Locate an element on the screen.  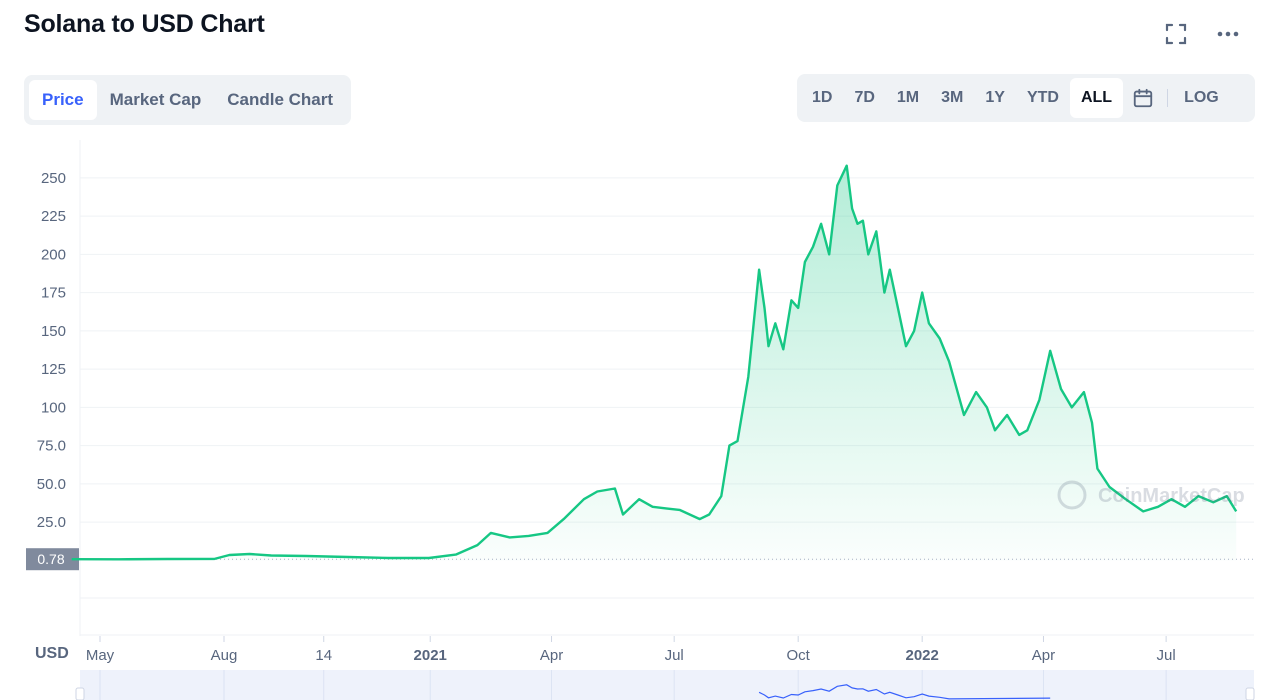
calendar-icon is located at coordinates (1143, 98).